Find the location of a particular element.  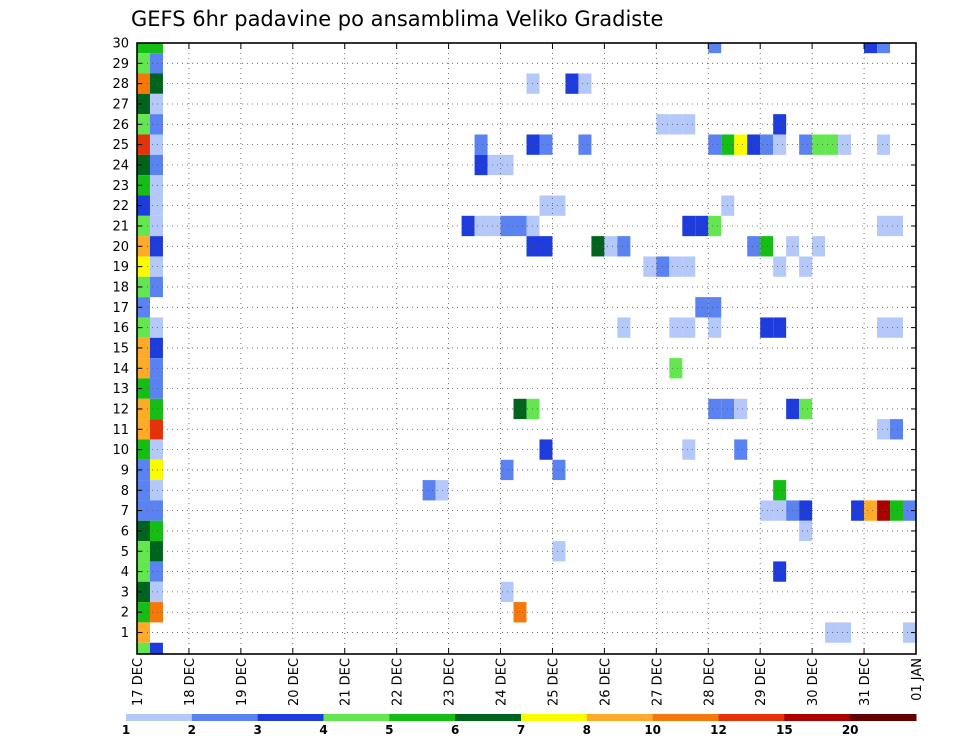

y-tick-label: 23 is located at coordinates (120, 186).